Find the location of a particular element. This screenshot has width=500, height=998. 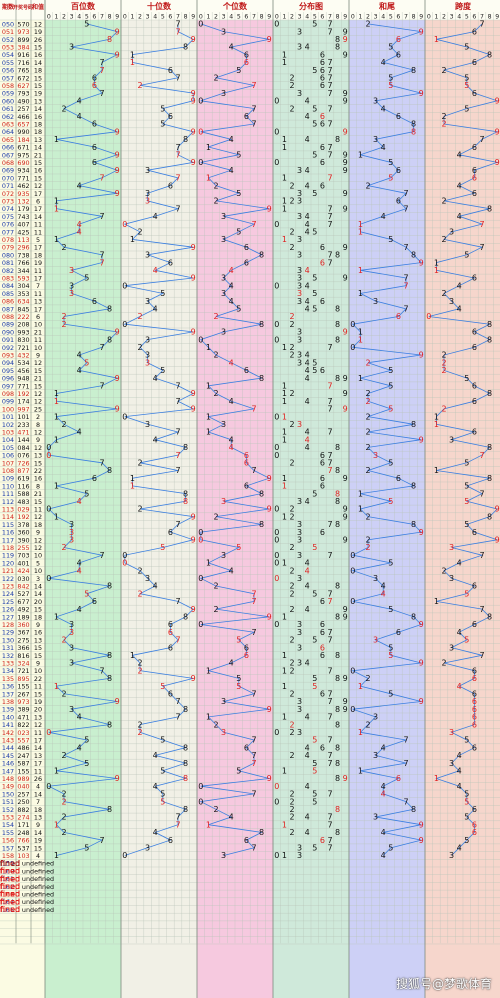

period-label: 121 is located at coordinates (8, 571).